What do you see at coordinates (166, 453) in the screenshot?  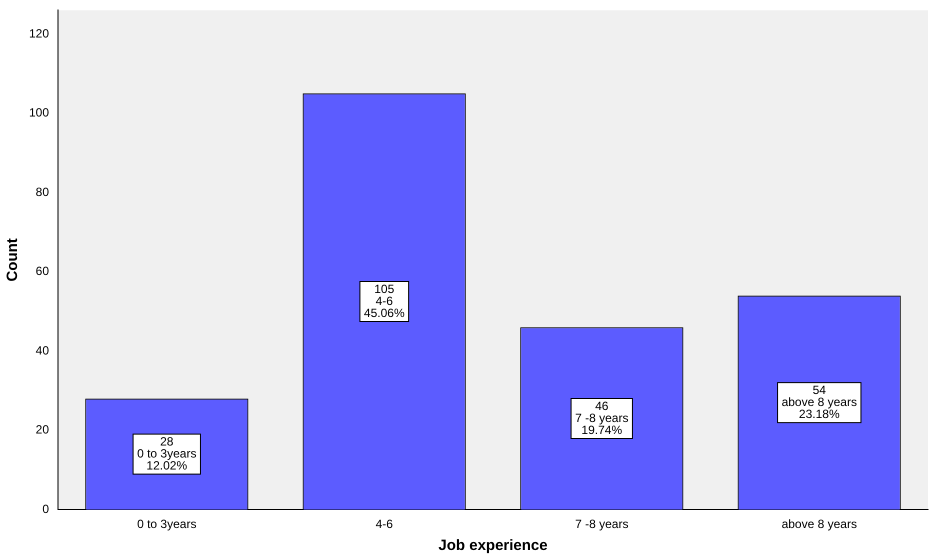 I see `data-label: 28 0 to 3years 12.02%` at bounding box center [166, 453].